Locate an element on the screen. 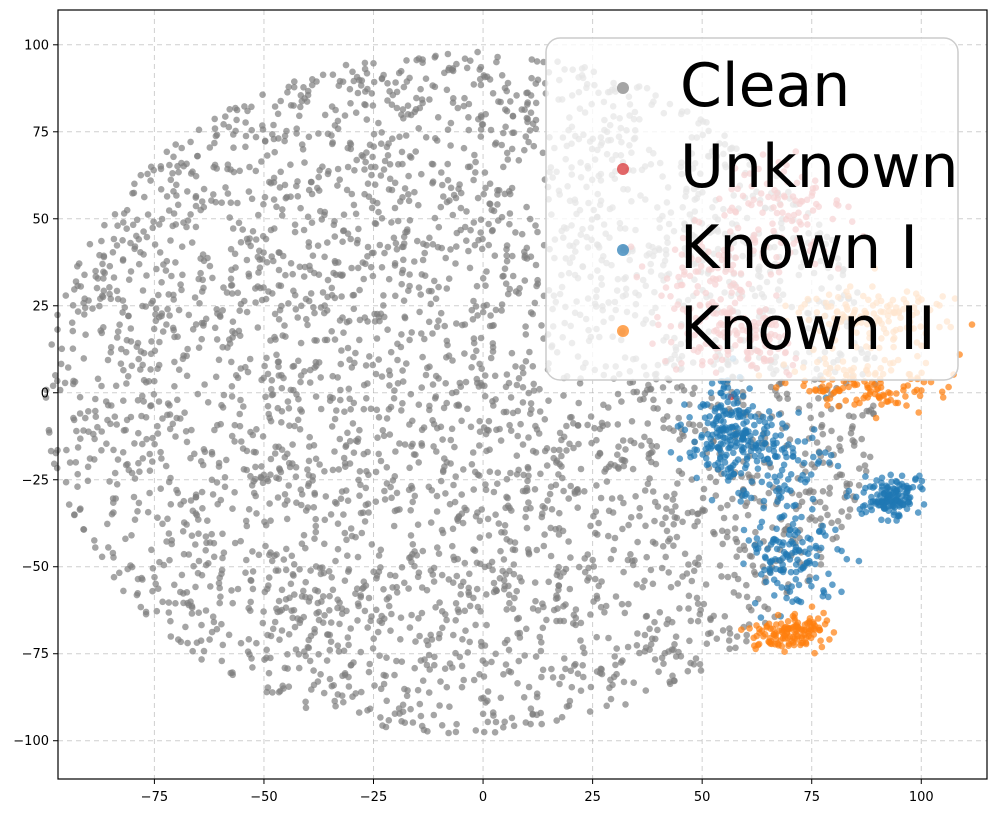 Image resolution: width=997 pixels, height=813 pixels. legend-label-unknown: Unknown is located at coordinates (819, 167).